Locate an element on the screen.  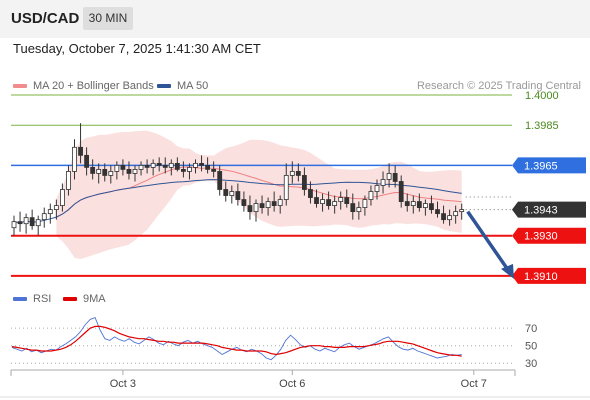
rsi-tick-30: 30 is located at coordinates (531, 364).